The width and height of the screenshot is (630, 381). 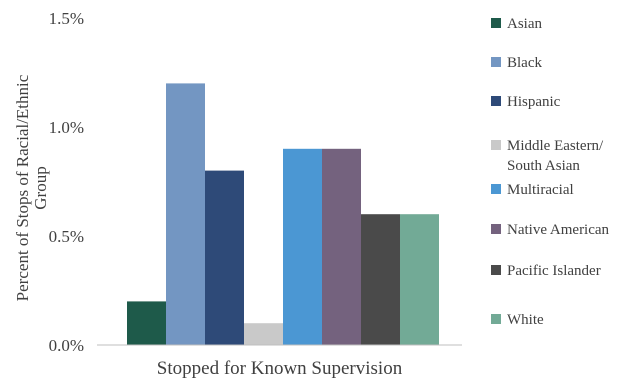 I want to click on legend-label-line: Asian, so click(x=524, y=24).